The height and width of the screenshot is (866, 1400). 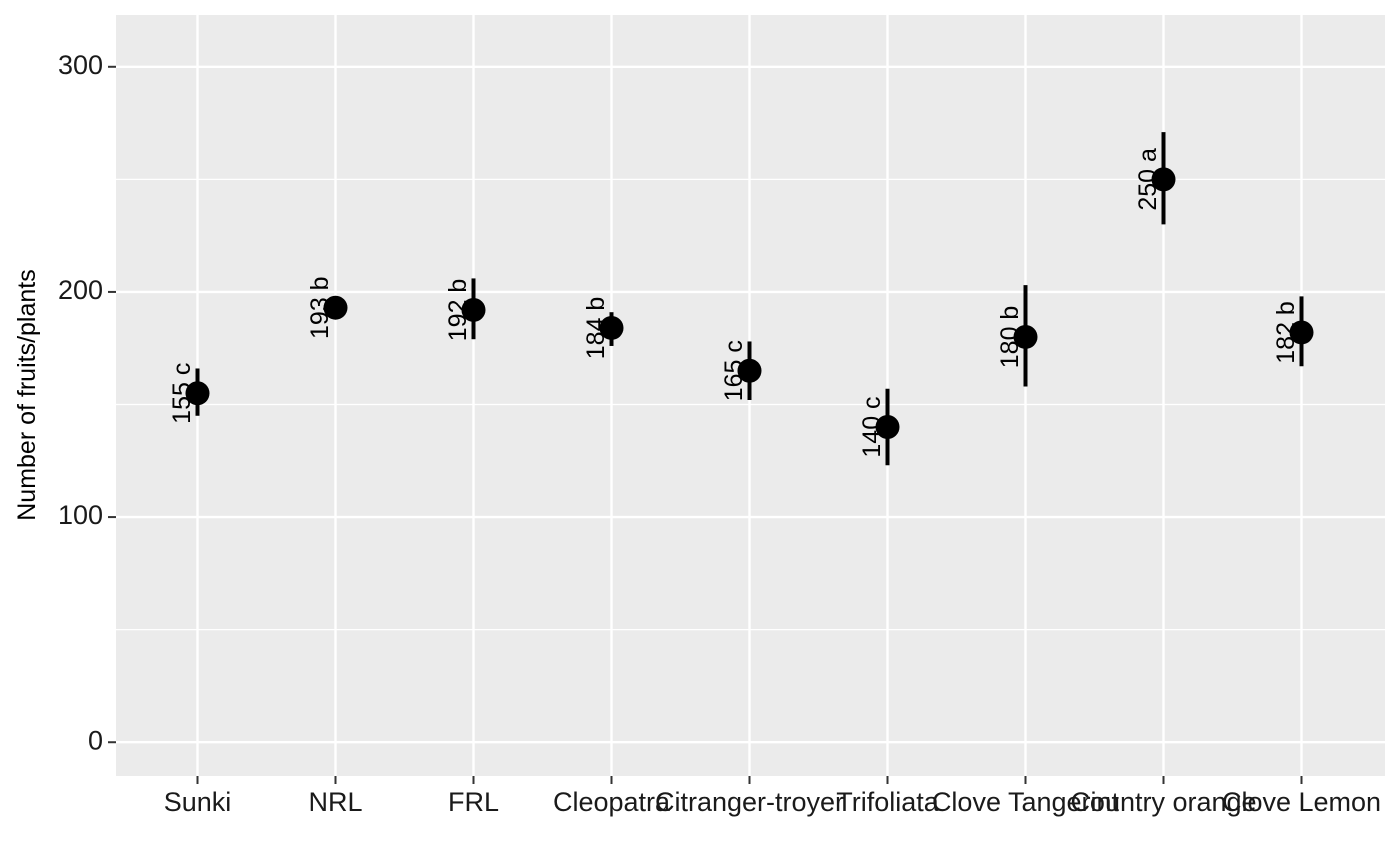 I want to click on point-label: 140 c, so click(x=872, y=426).